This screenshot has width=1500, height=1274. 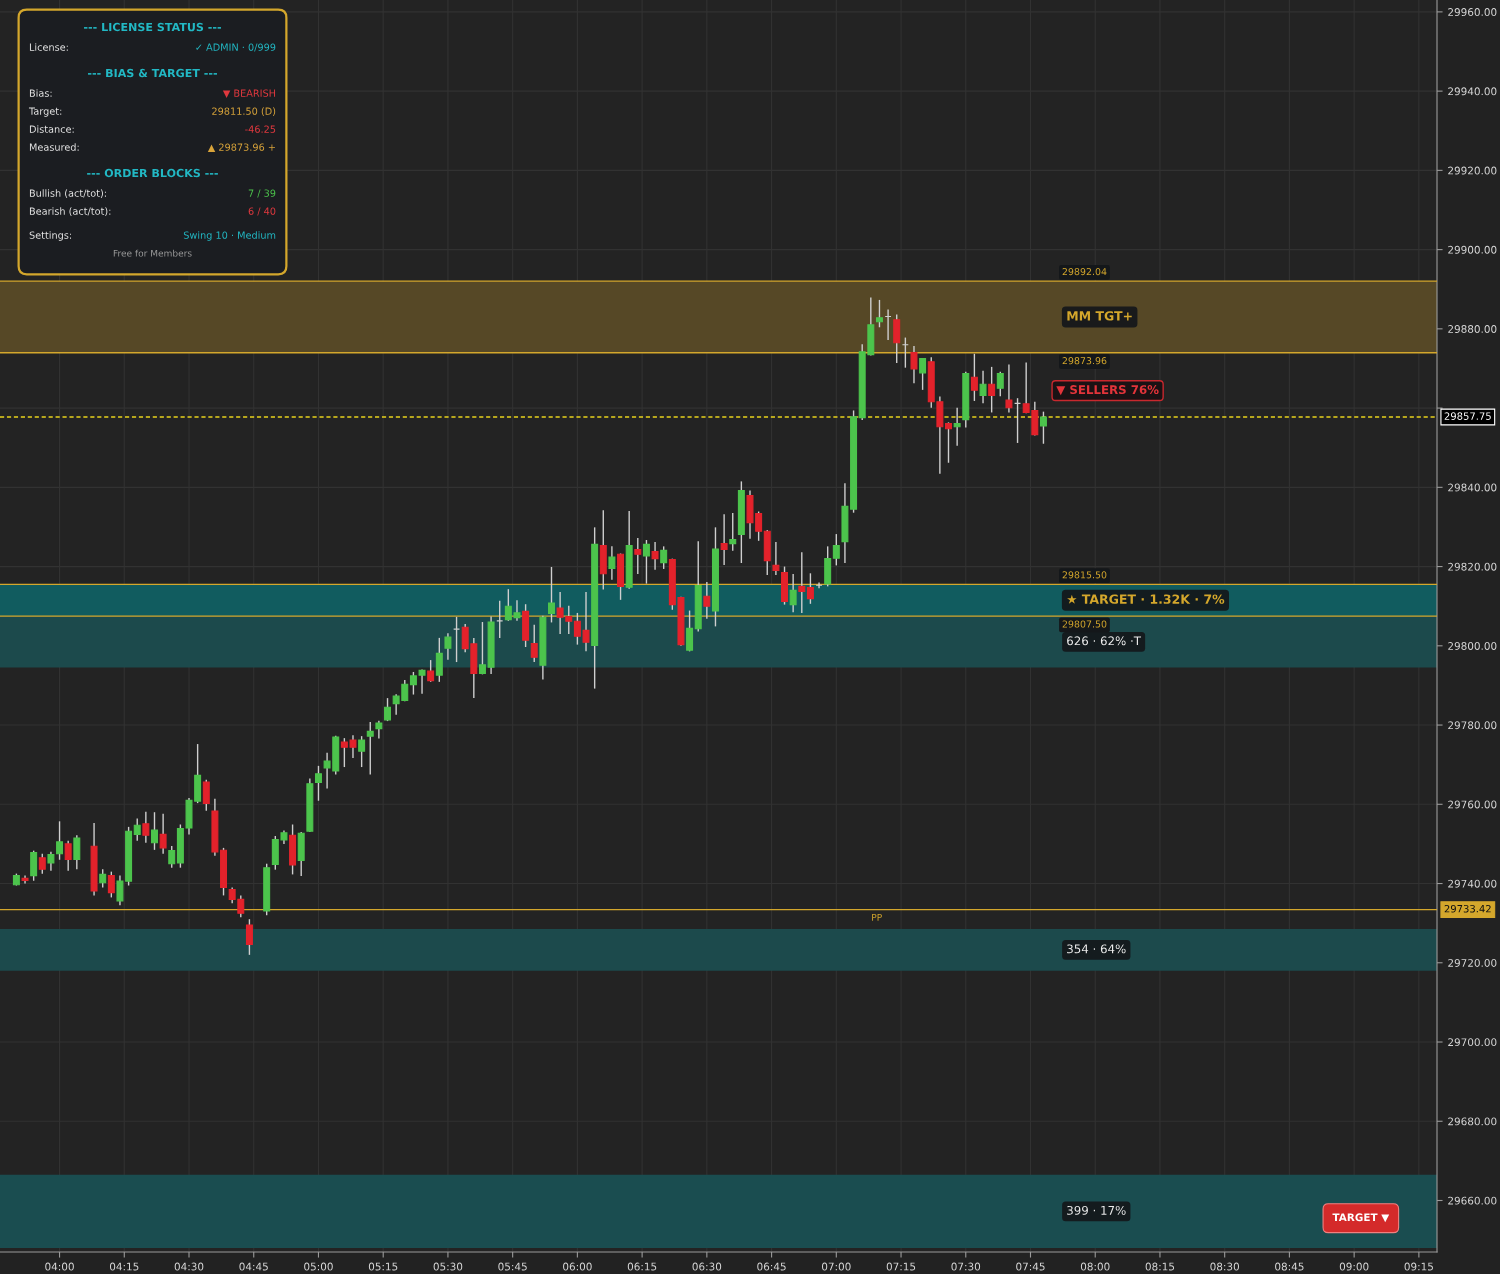 I want to click on annotation: Distance:, so click(x=51, y=129).